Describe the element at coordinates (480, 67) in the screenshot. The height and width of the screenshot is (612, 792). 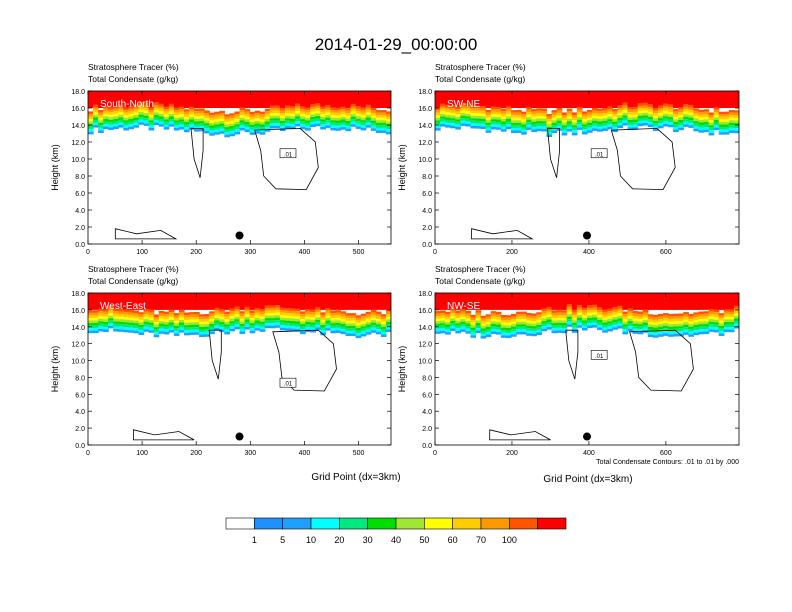
I see `panel-header-line1: Stratosphere Tracer (%)` at that location.